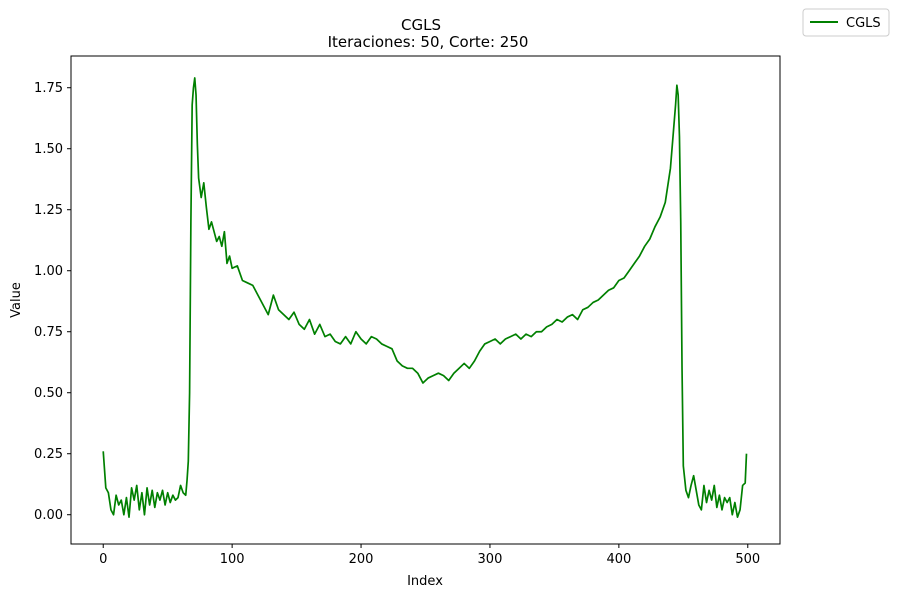 The height and width of the screenshot is (598, 898). Describe the element at coordinates (48, 210) in the screenshot. I see `y-tick-label: 1.25` at that location.